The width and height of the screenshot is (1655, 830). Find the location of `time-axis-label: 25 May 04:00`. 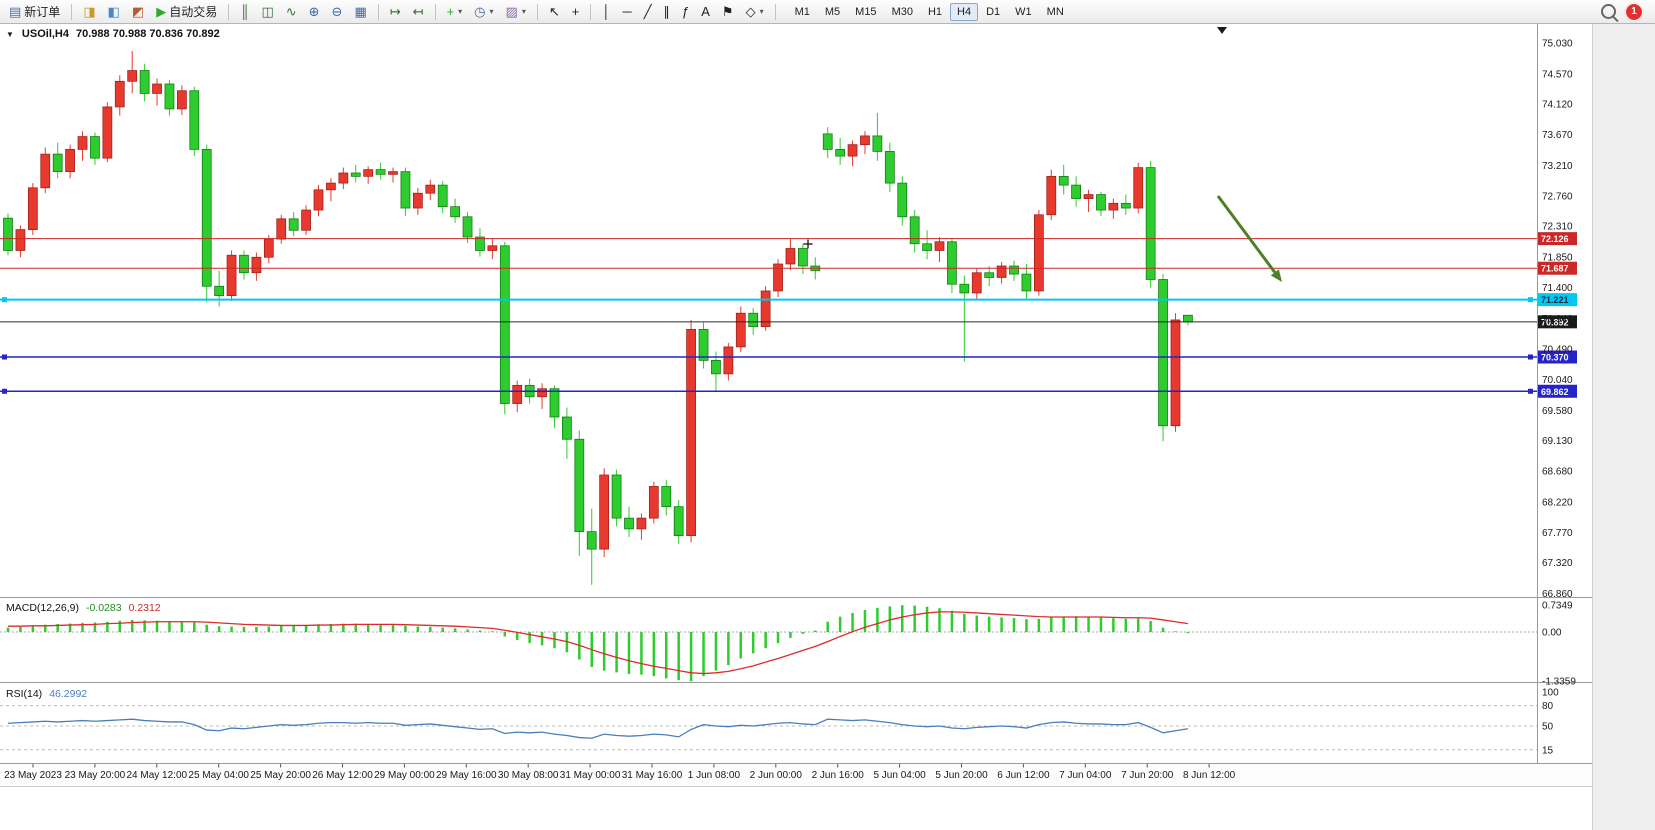

time-axis-label: 25 May 04:00 is located at coordinates (218, 775).